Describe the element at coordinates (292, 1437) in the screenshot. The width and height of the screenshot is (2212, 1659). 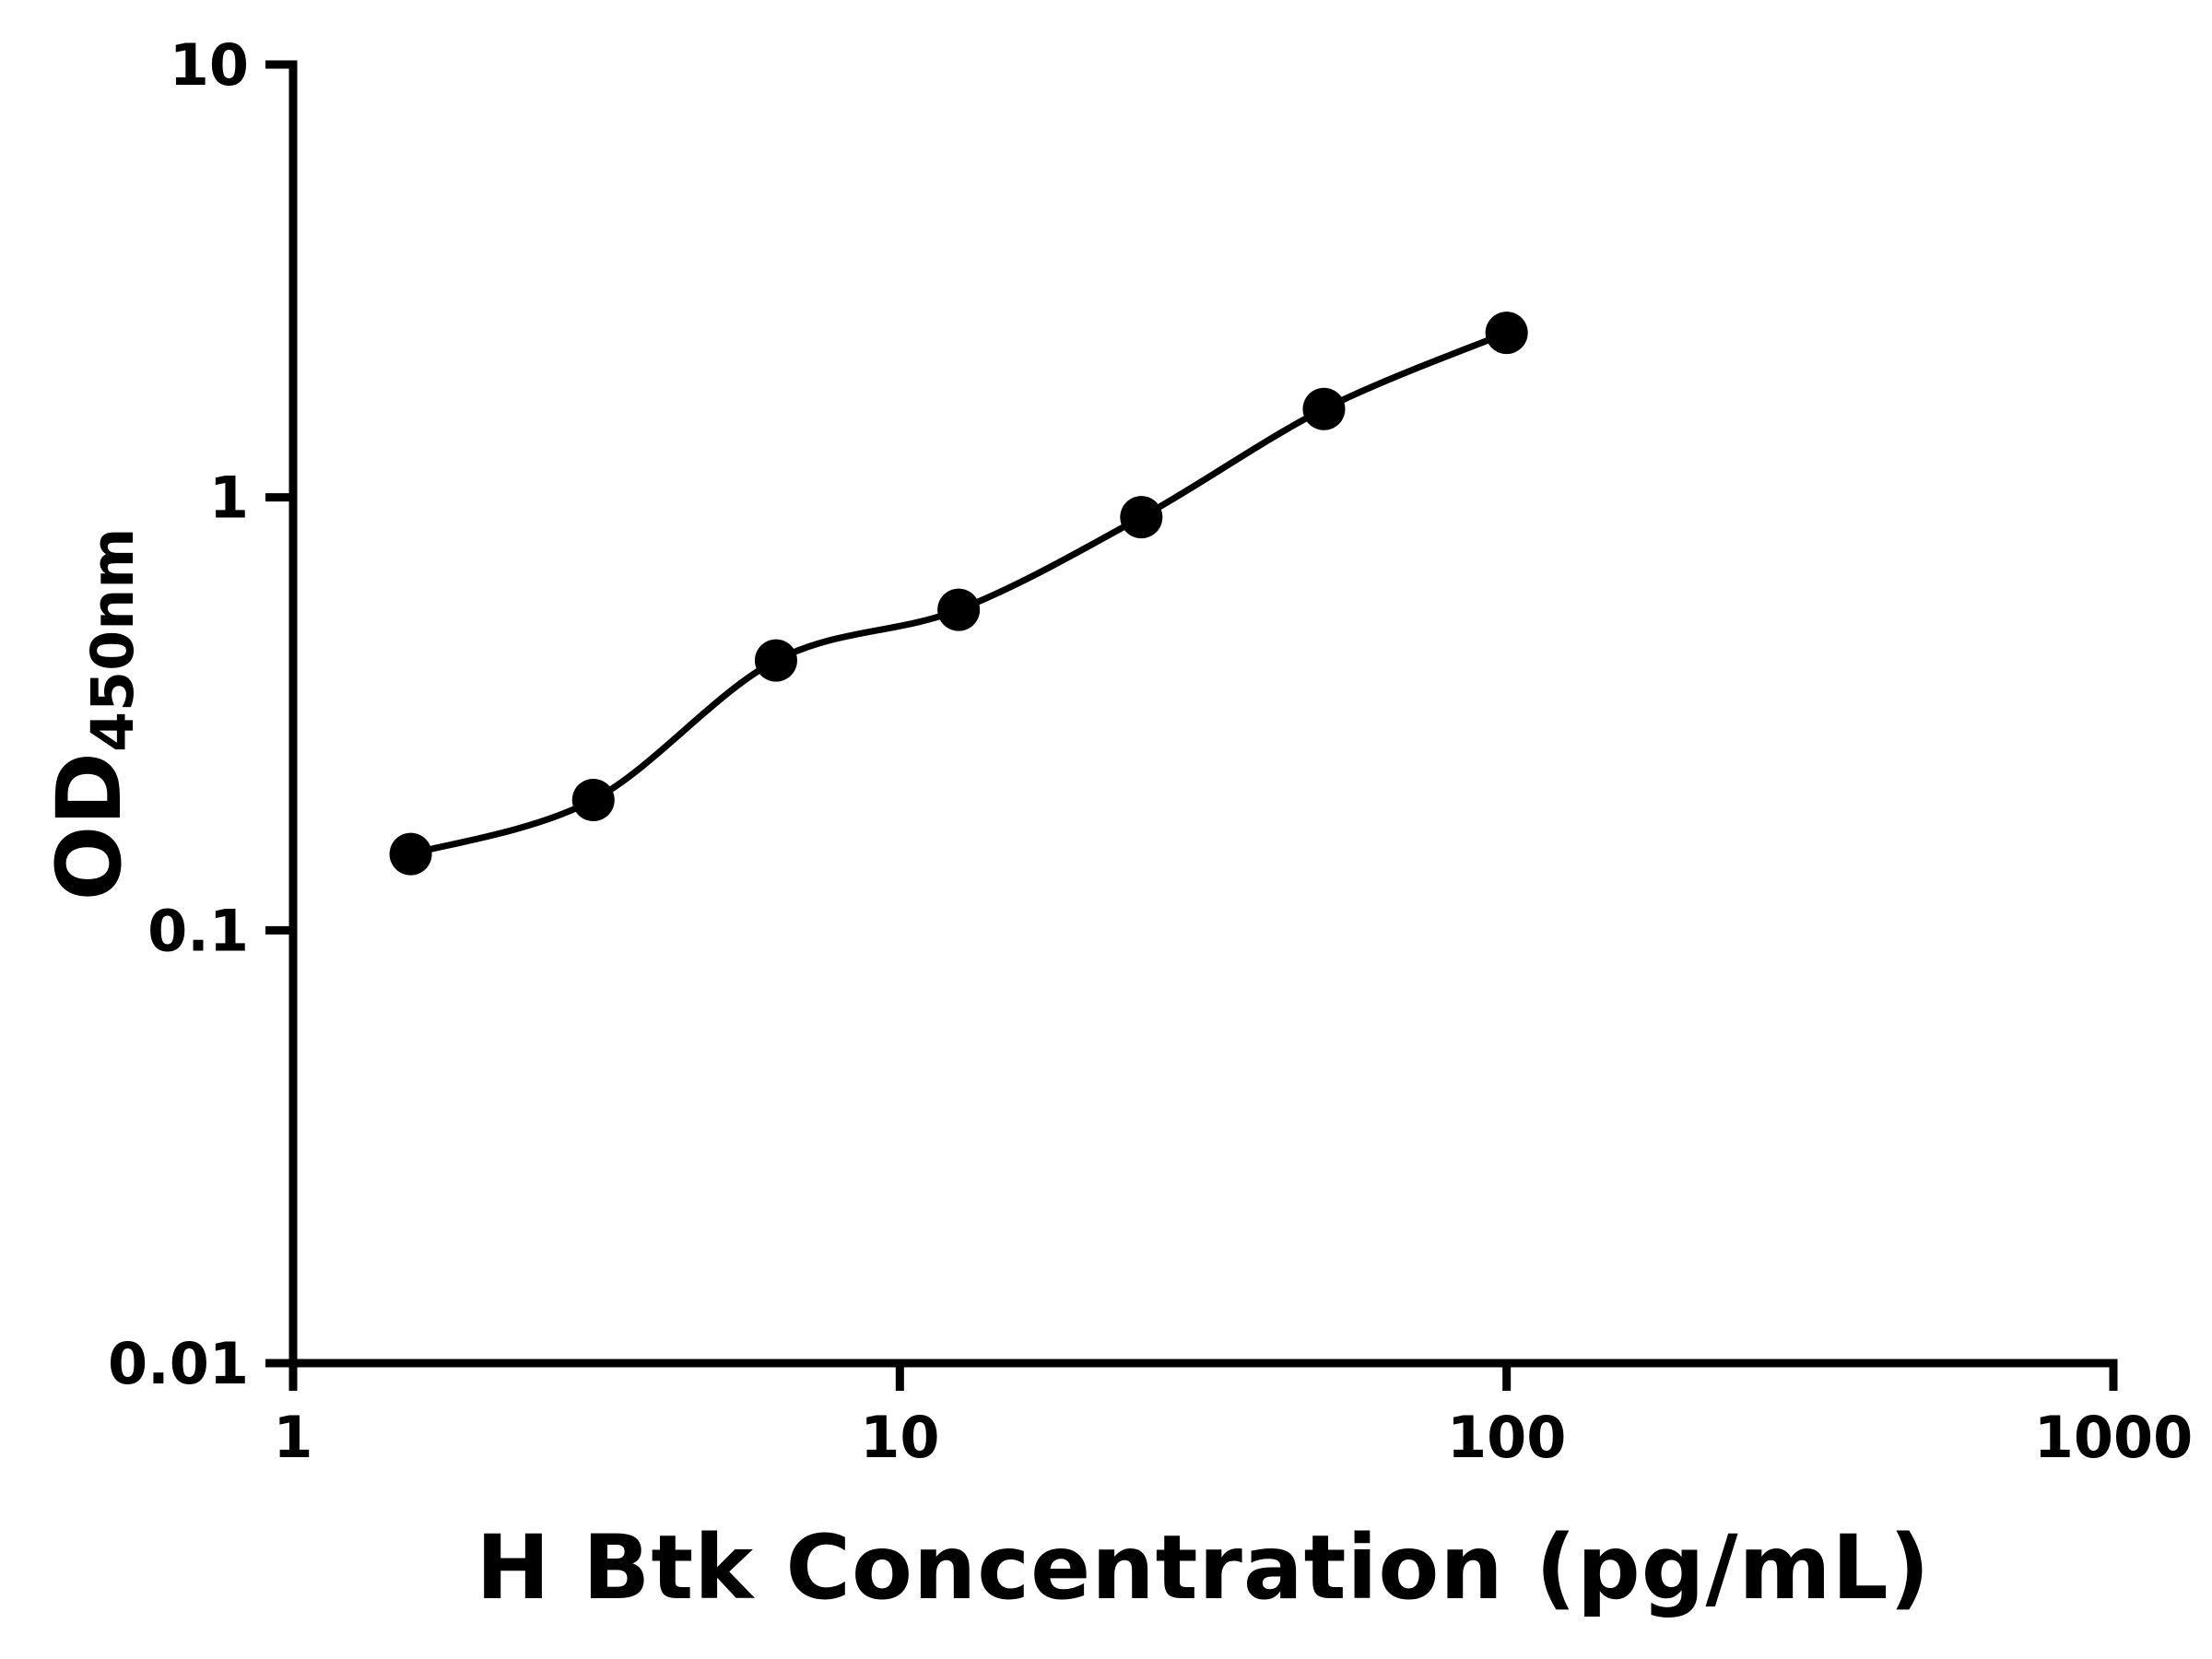
I see `x-tick-label: 1` at that location.